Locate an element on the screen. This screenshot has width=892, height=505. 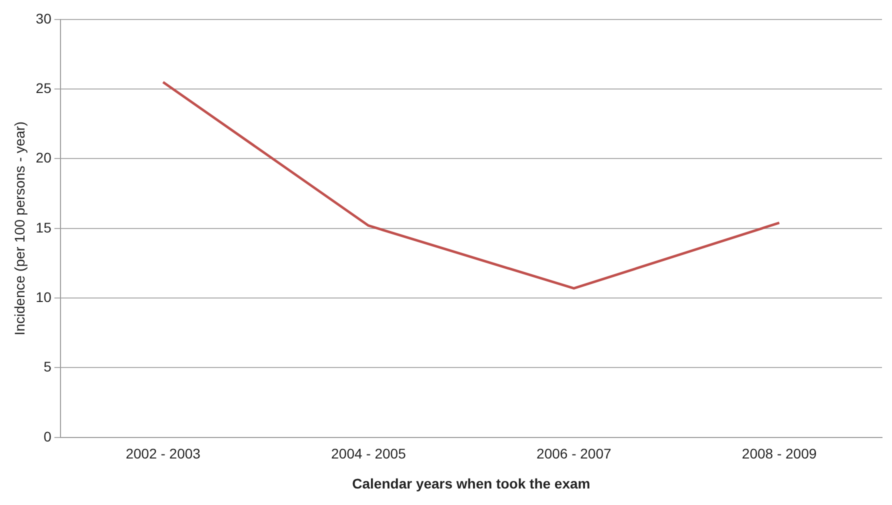
x-axis-title: Calendar years when took the exam is located at coordinates (471, 483).